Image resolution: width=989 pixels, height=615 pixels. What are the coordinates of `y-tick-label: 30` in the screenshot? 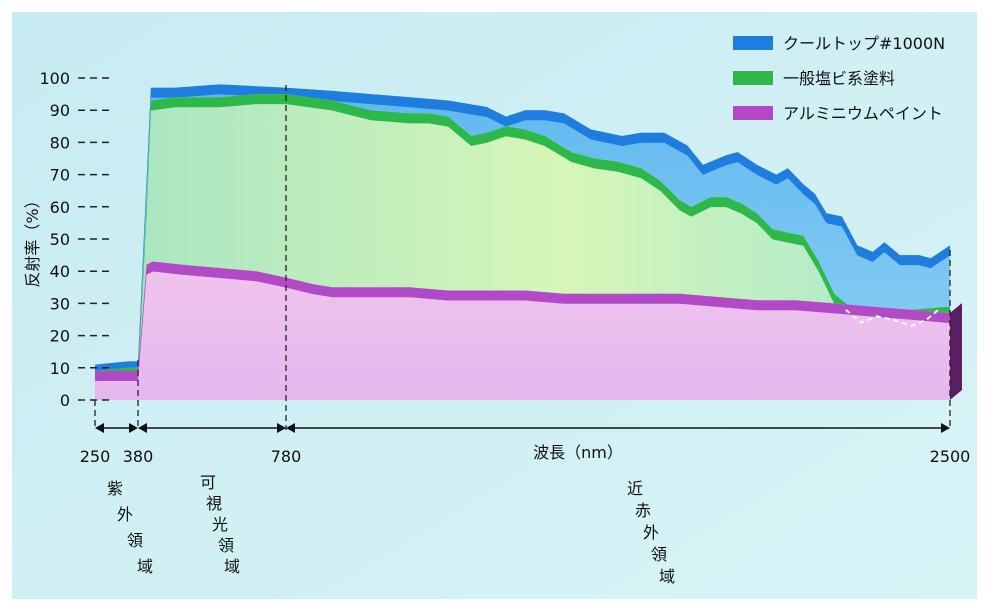 It's located at (60, 303).